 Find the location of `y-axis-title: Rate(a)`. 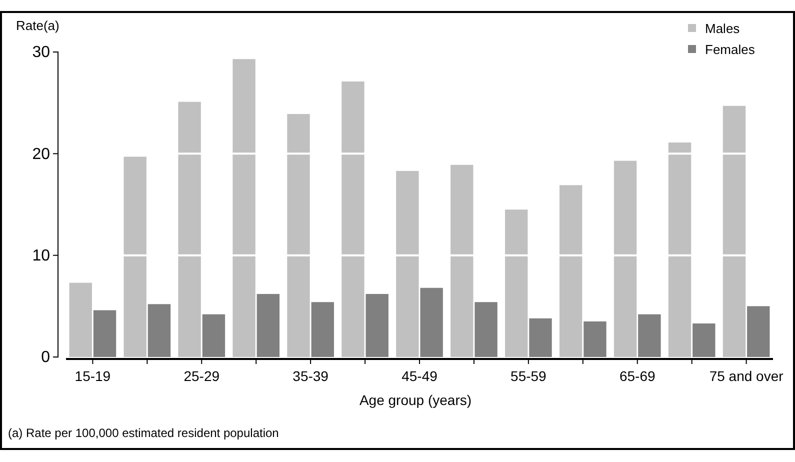

y-axis-title: Rate(a) is located at coordinates (38, 25).